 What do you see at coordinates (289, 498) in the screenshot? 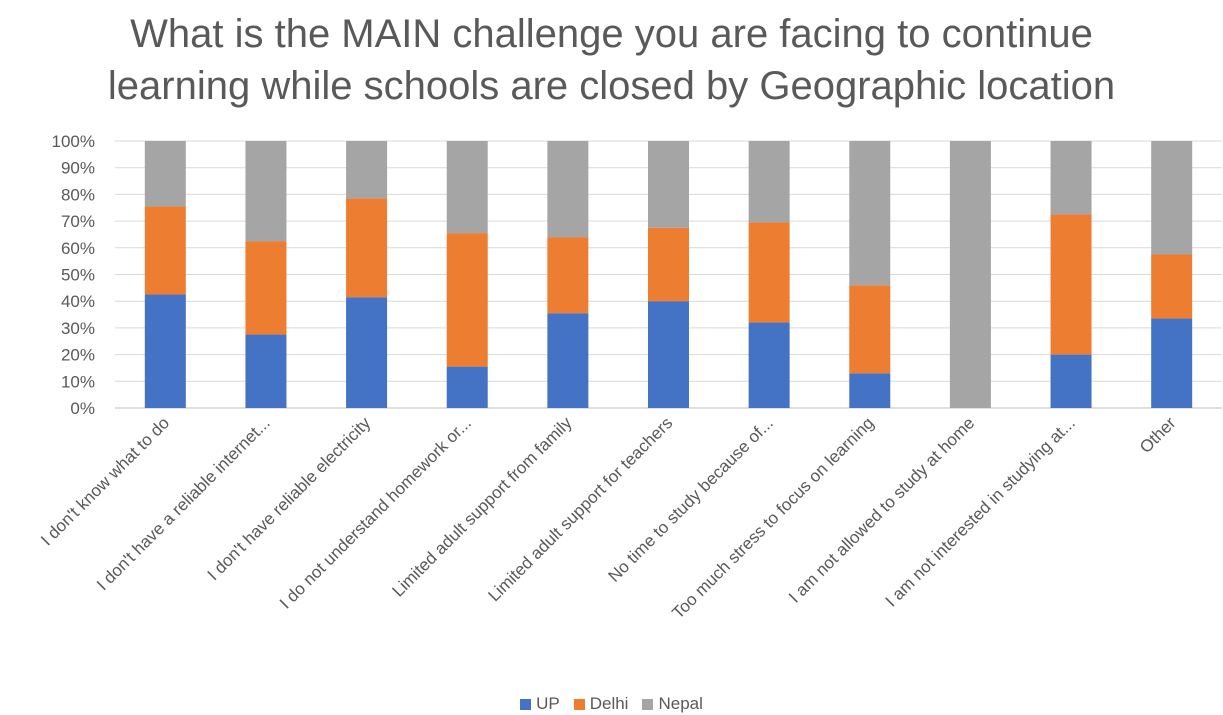
I see `x-tick-label: I don't have reliable electricity` at bounding box center [289, 498].